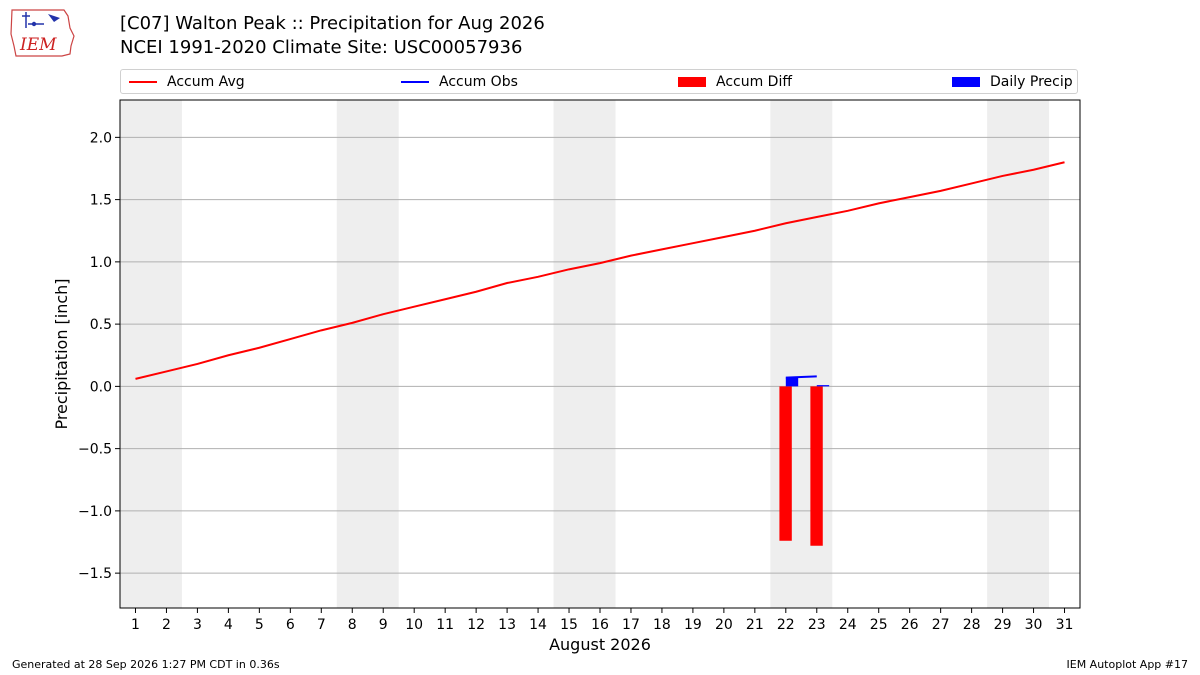  Describe the element at coordinates (801, 377) in the screenshot. I see `accum-obs-line` at that location.